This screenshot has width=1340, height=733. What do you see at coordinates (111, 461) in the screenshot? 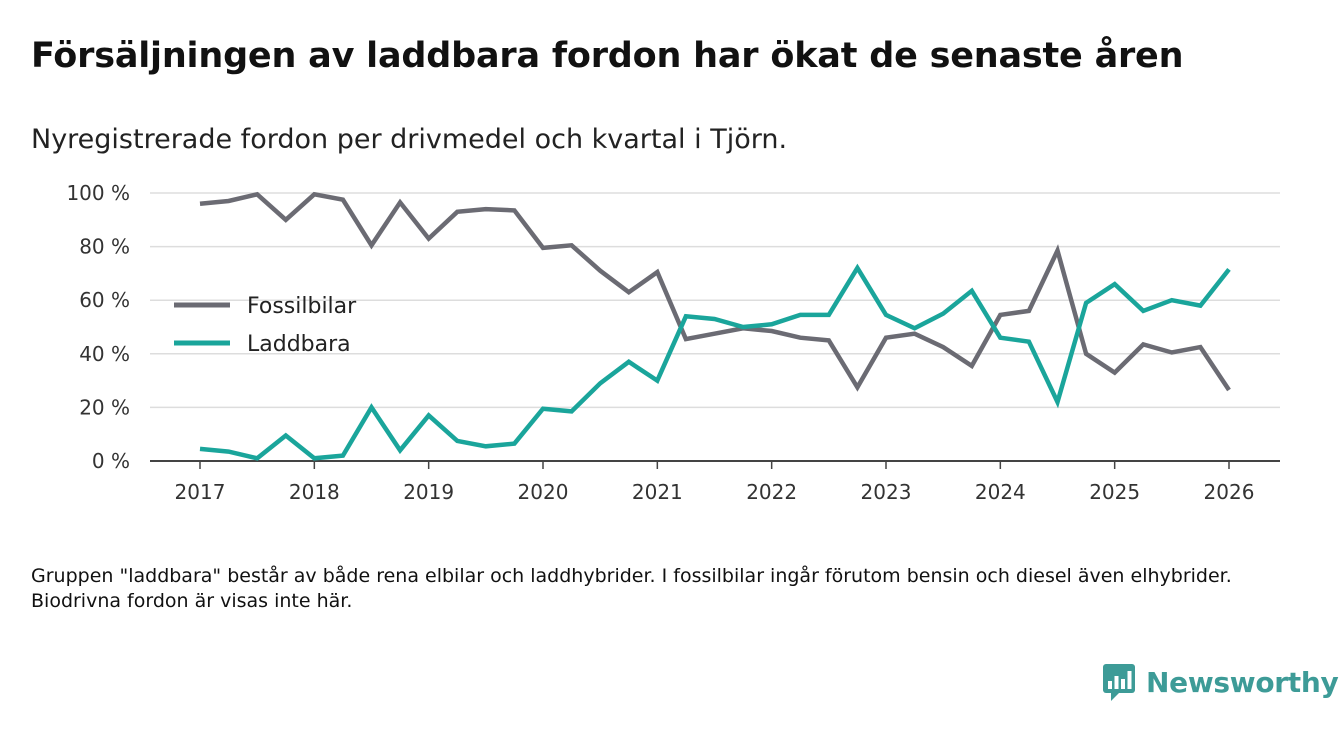
I see `y-tick-label-0: 0 %` at bounding box center [111, 461].